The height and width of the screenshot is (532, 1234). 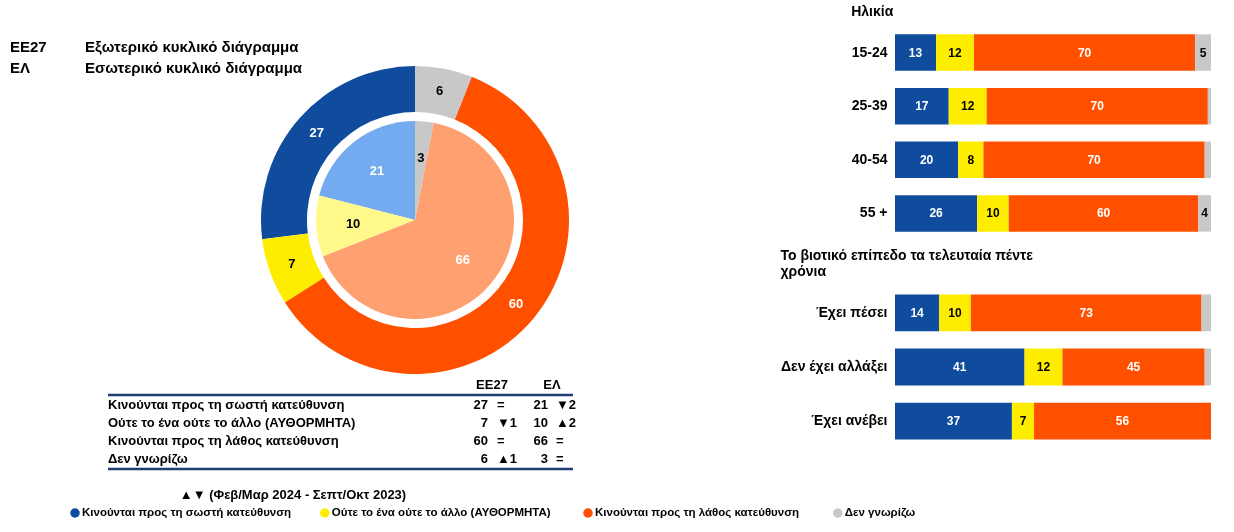 What do you see at coordinates (507, 458) in the screenshot?
I see `data-label: ▲1` at bounding box center [507, 458].